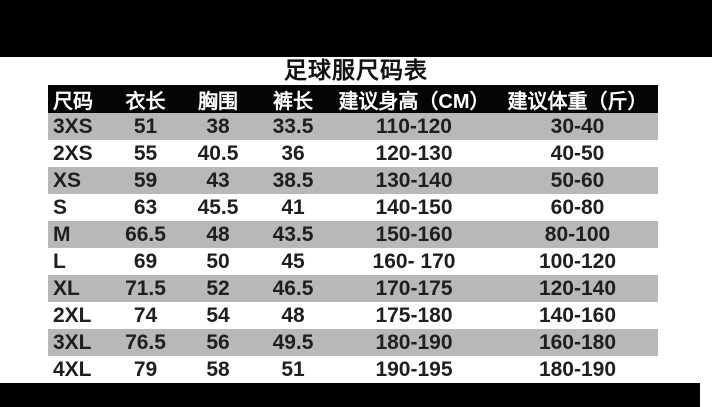 The width and height of the screenshot is (712, 407). I want to click on cell-weight-range: 160-180, so click(577, 342).